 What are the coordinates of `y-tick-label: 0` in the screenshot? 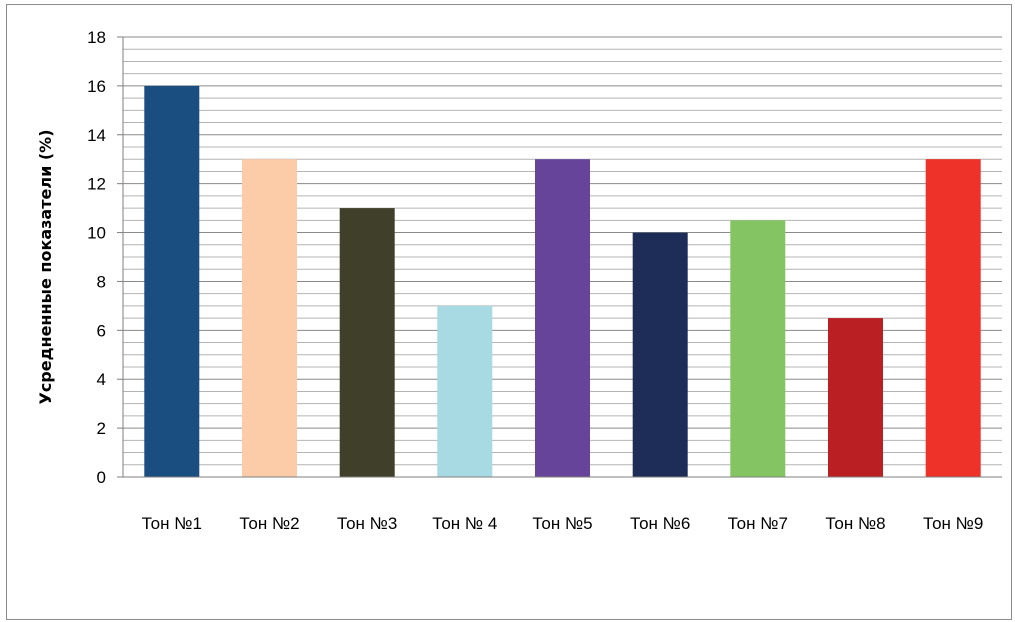 It's located at (101, 477).